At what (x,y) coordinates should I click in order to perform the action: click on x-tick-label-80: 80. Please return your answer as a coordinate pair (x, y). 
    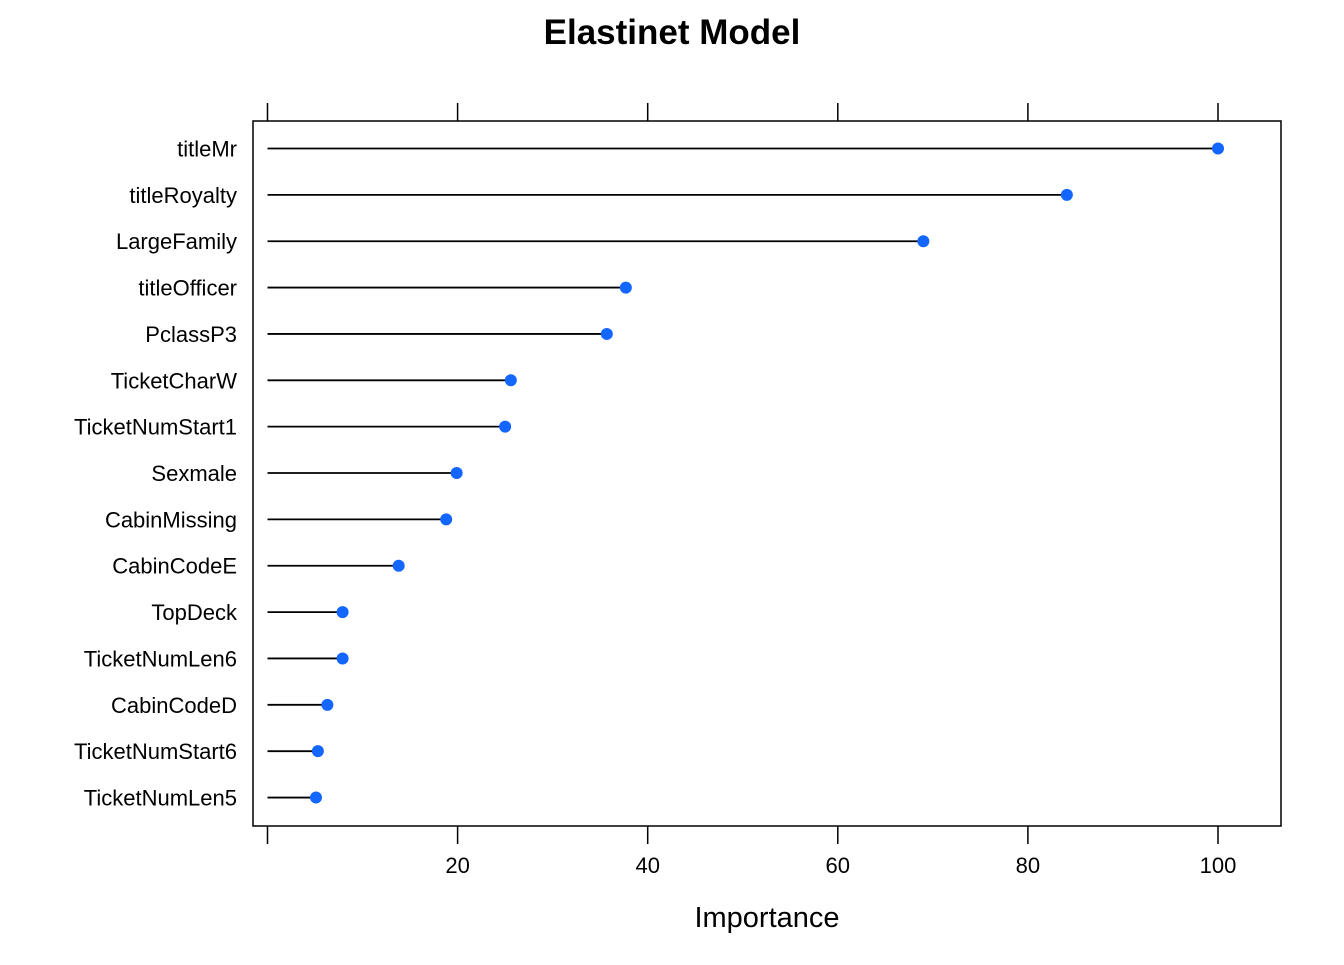
    Looking at the image, I should click on (1028, 865).